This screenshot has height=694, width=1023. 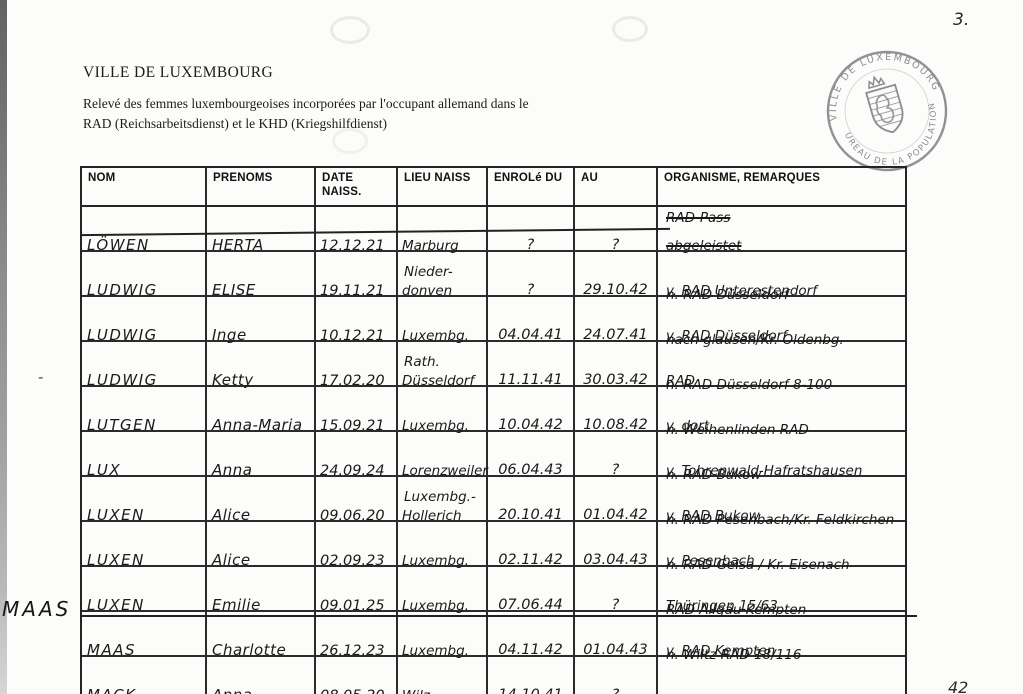 I want to click on cell-date-naiss: 26.12.23, so click(x=352, y=651).